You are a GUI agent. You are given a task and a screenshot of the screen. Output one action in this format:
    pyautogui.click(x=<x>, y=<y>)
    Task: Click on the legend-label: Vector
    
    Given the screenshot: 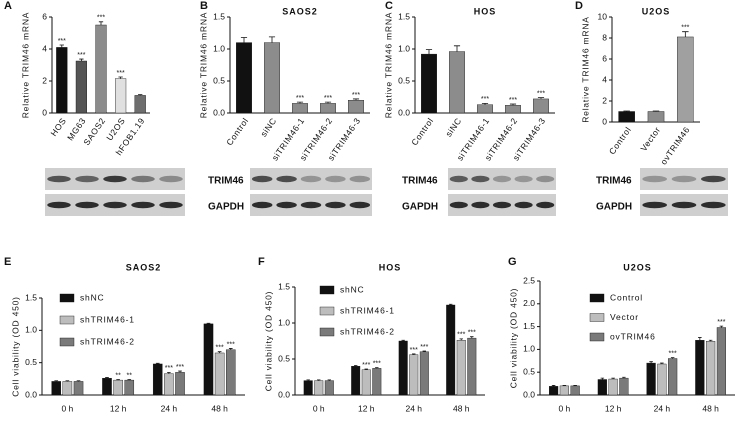 What is the action you would take?
    pyautogui.click(x=624, y=317)
    